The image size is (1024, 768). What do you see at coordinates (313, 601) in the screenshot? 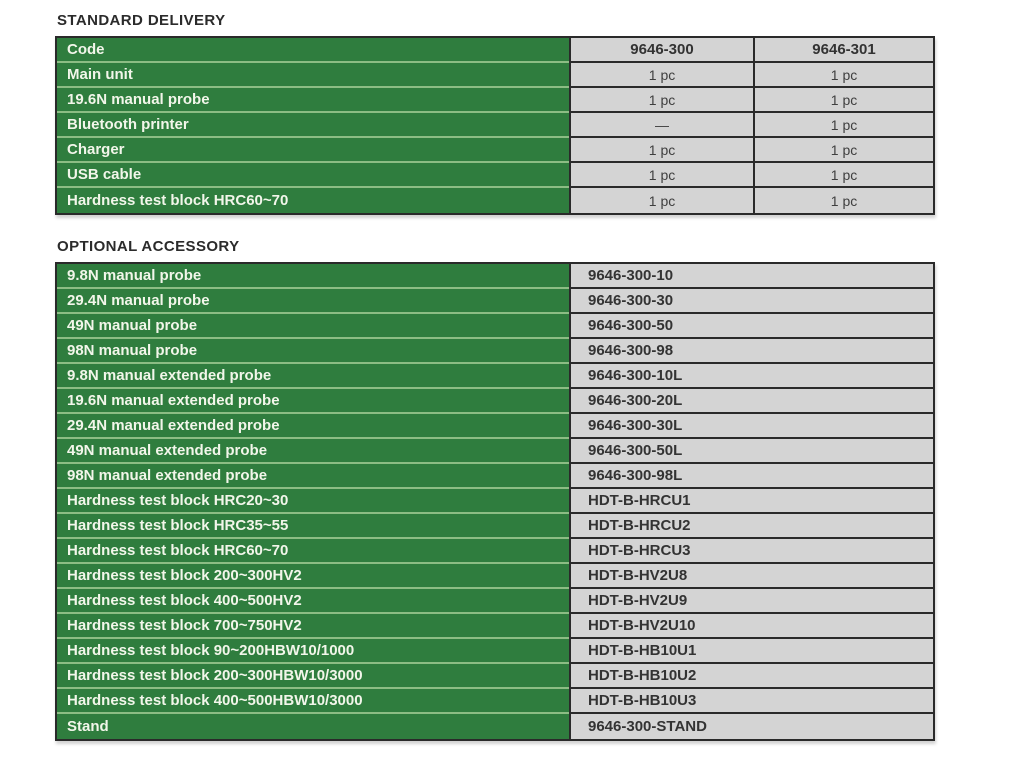
I see `item-label-cell: Hardness test block 400~500HV2` at bounding box center [313, 601].